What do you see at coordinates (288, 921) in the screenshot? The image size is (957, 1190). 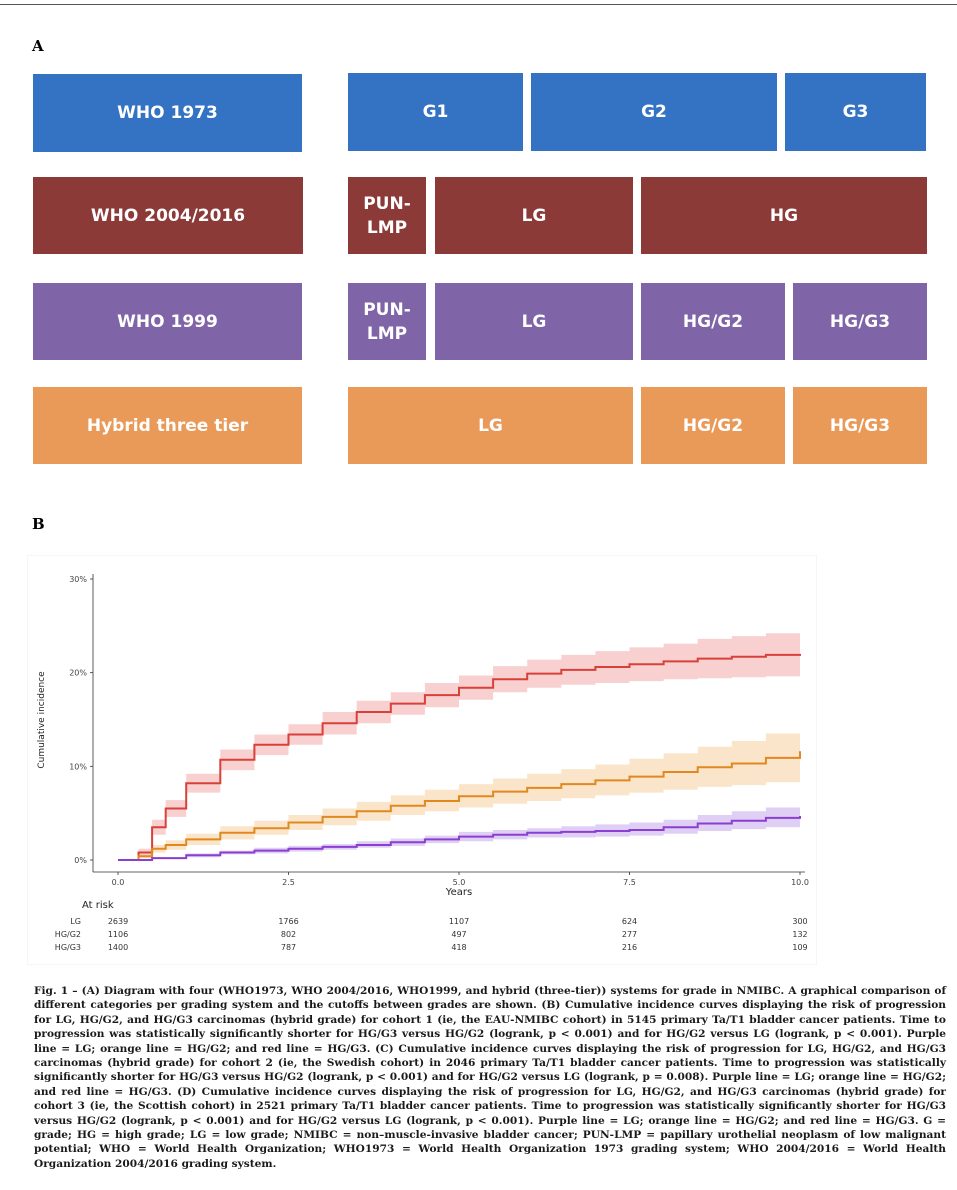 I see `at-risk-count: 1766` at bounding box center [288, 921].